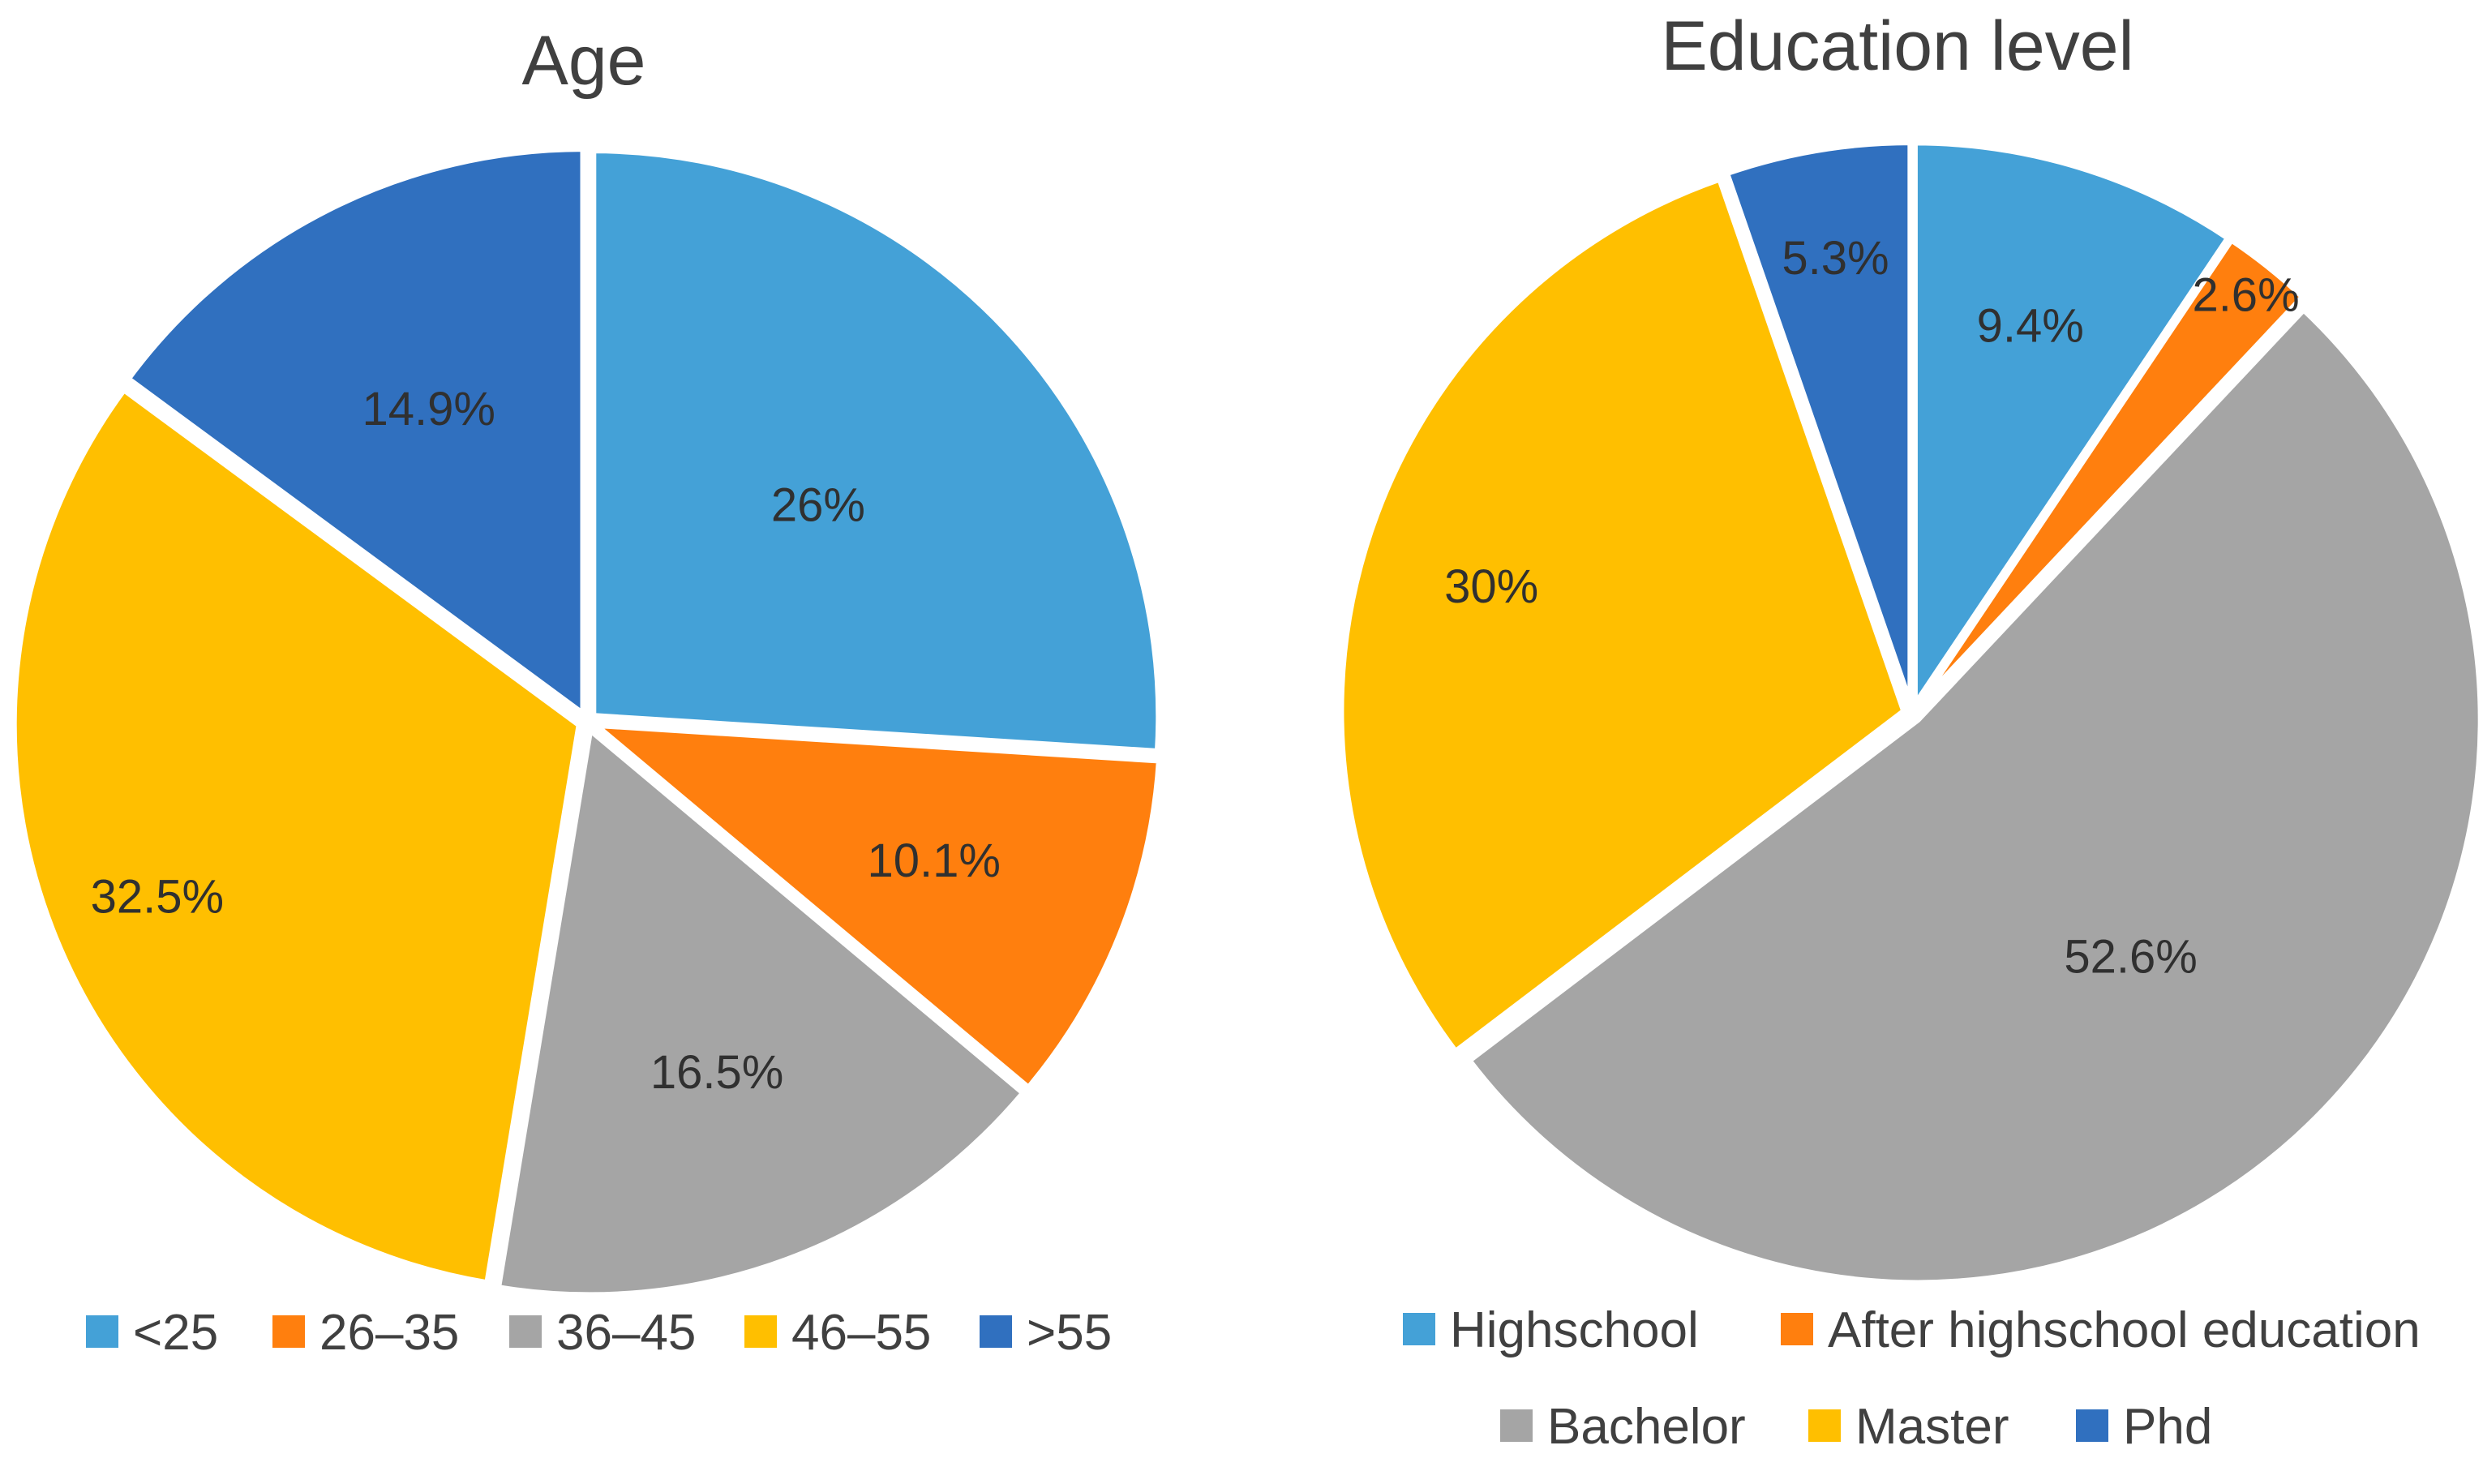  Describe the element at coordinates (1419, 1329) in the screenshot. I see `education-legend-swatch-highschool` at that location.